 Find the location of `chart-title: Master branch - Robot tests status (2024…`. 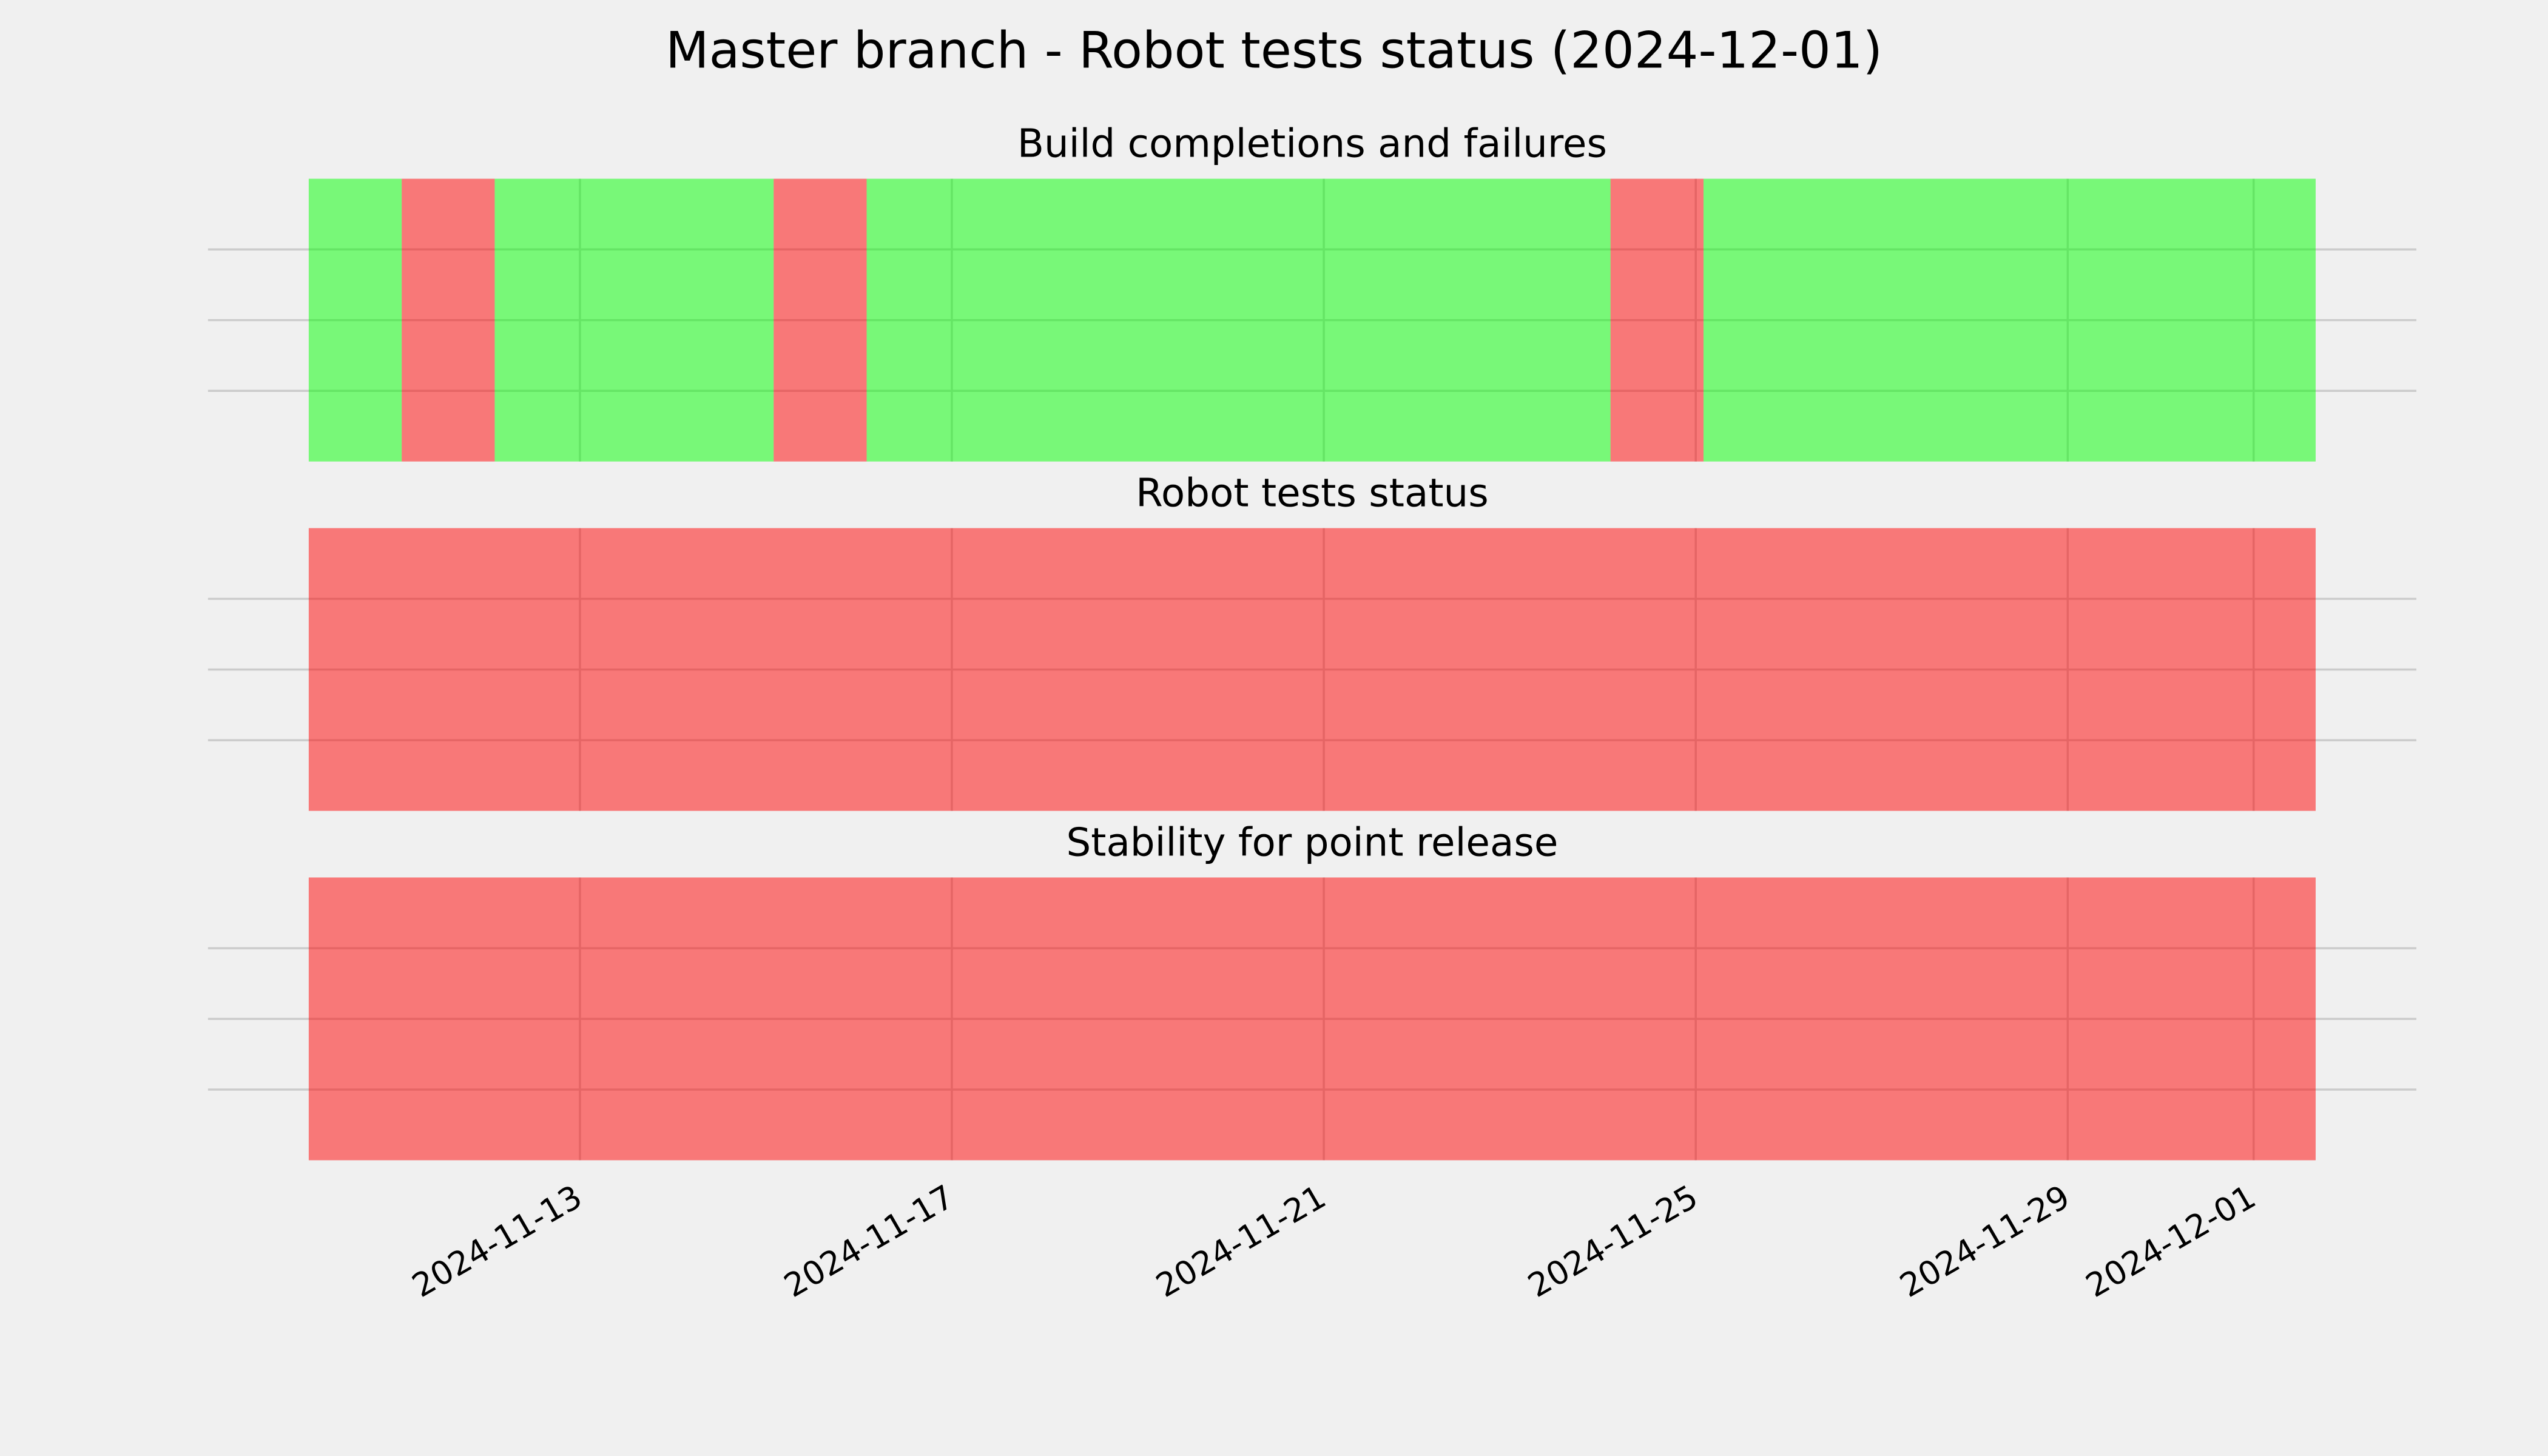

chart-title: Master branch - Robot tests status (2024… is located at coordinates (1274, 50).